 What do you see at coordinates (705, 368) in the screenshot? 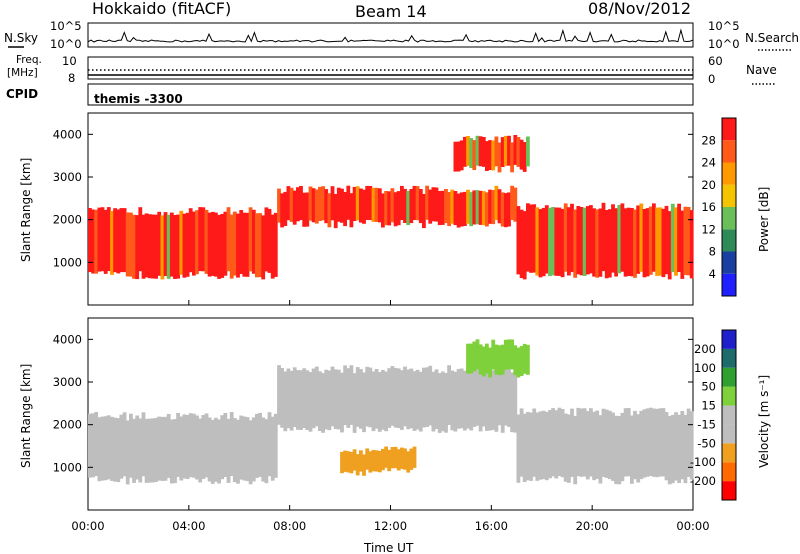
I see `colorbar-tick-label: 100` at bounding box center [705, 368].